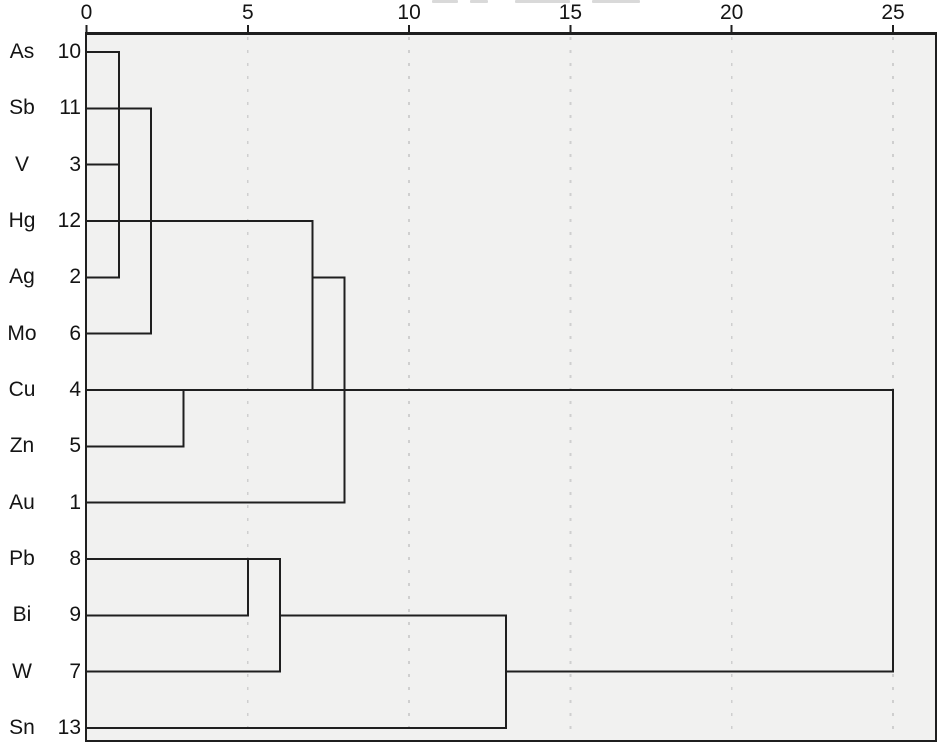 The width and height of the screenshot is (947, 743). Describe the element at coordinates (70, 108) in the screenshot. I see `leaf-case-number: 11` at that location.